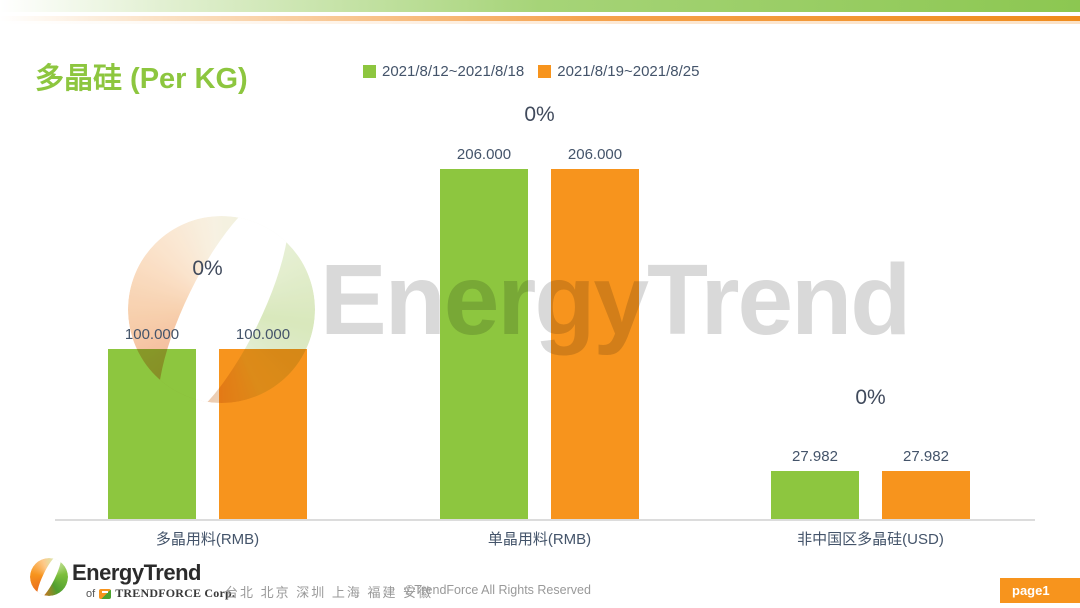  What do you see at coordinates (91, 593) in the screenshot?
I see `footer-logo-of-label: of` at bounding box center [91, 593].